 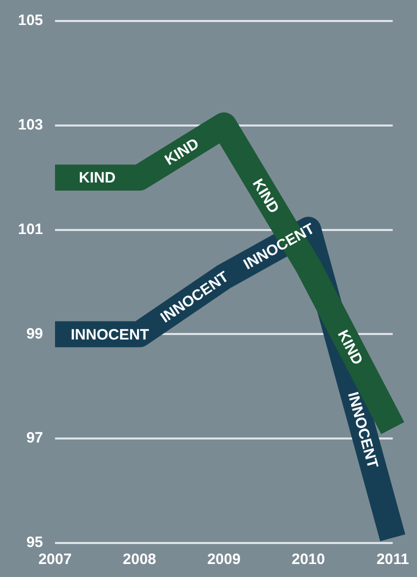 I want to click on x-tick-label: 2008, so click(x=139, y=559).